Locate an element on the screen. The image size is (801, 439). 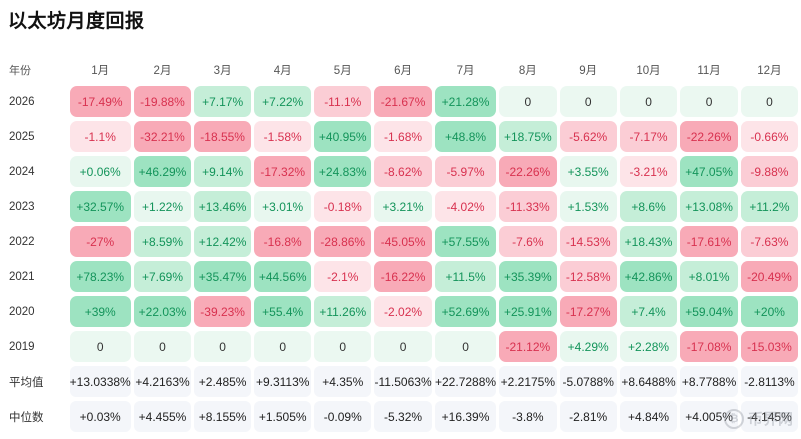
return-cell: +42.86% is located at coordinates (648, 276).